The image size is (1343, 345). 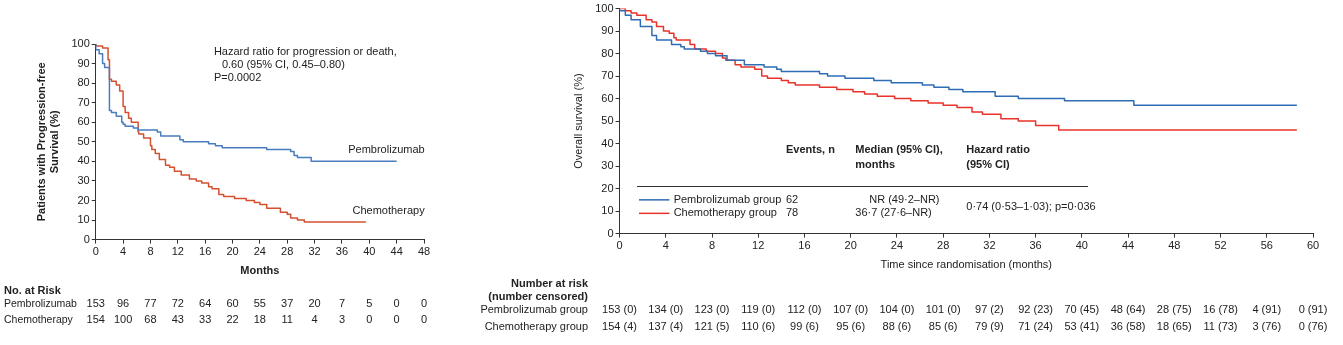 What do you see at coordinates (904, 309) in the screenshot?
I see `text: Pembrolizumab group 153 (0) 134 (0) 123 (0) 119 (0) 112 (0) 107 (0) 104 (0) 101 (0) 97 (2) 92 (23) 70 (45) 48 (64) 28 (75) 16 (78) 4 (91) 0 (91)` at bounding box center [904, 309].